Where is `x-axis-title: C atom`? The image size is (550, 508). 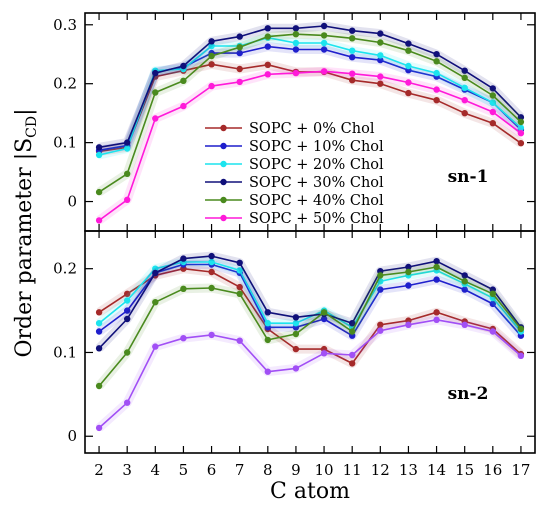
x-axis-title: C atom is located at coordinates (310, 491).